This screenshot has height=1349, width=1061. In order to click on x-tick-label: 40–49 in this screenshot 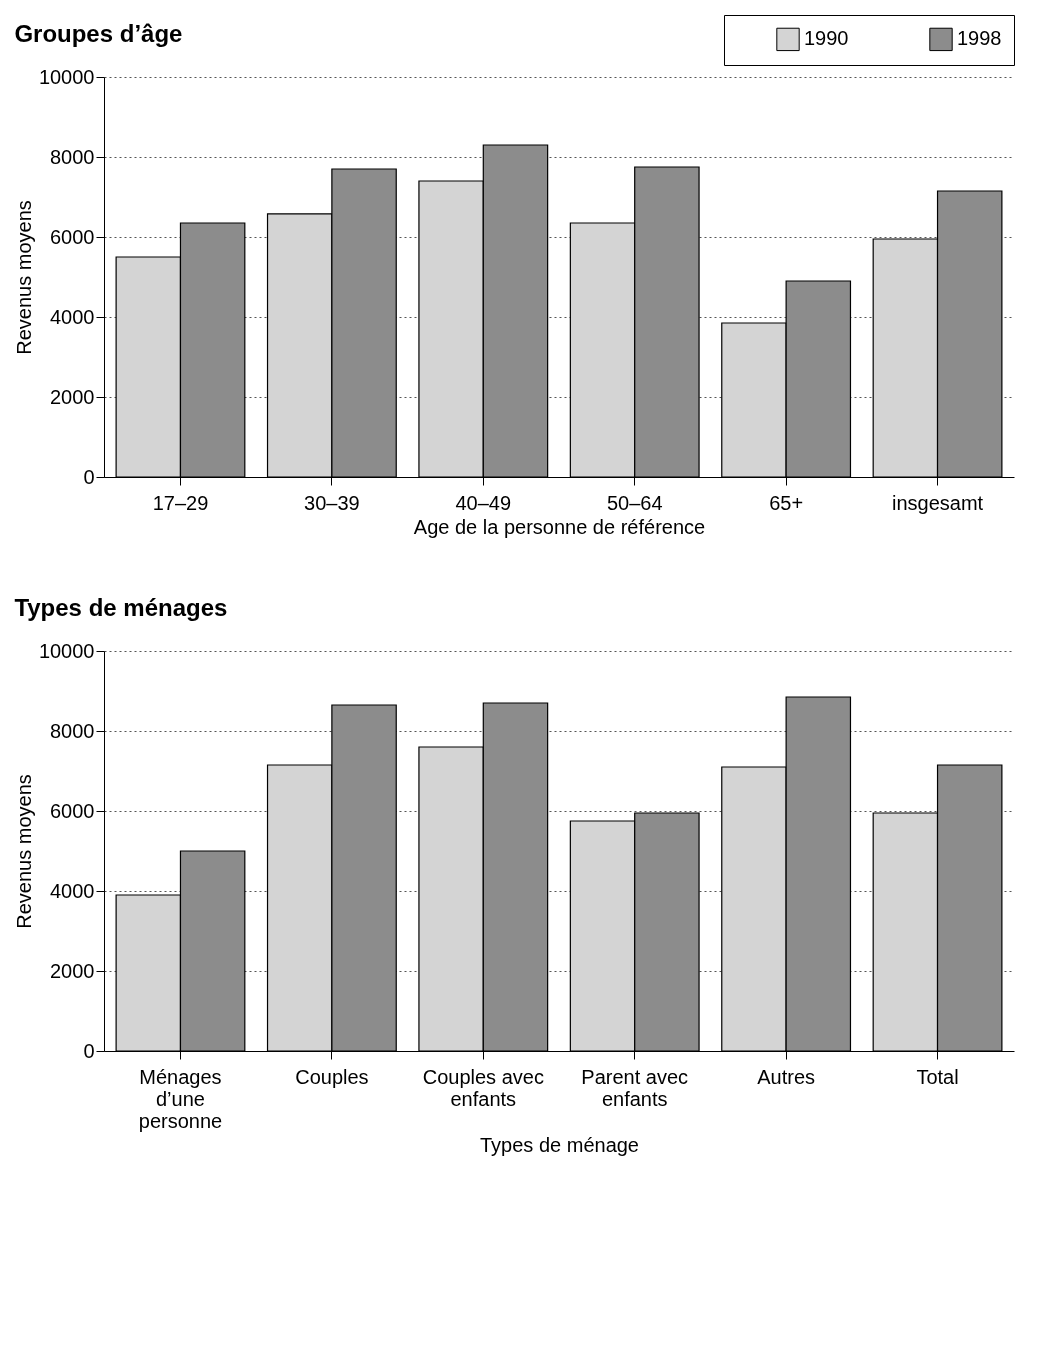, I will do `click(483, 502)`.